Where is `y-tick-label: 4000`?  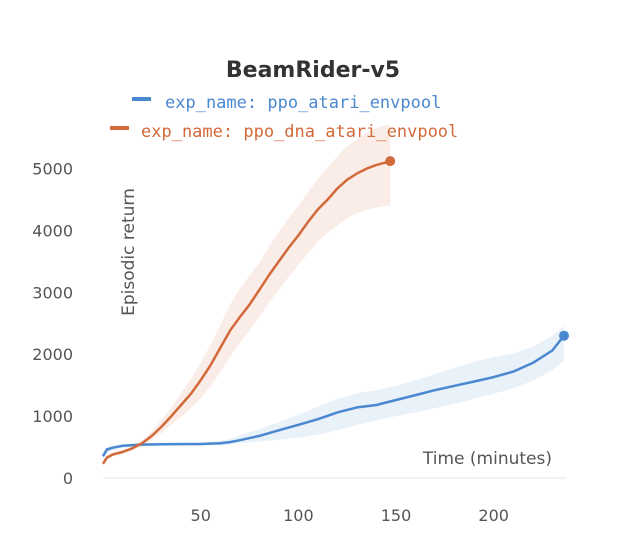
y-tick-label: 4000 is located at coordinates (52, 231).